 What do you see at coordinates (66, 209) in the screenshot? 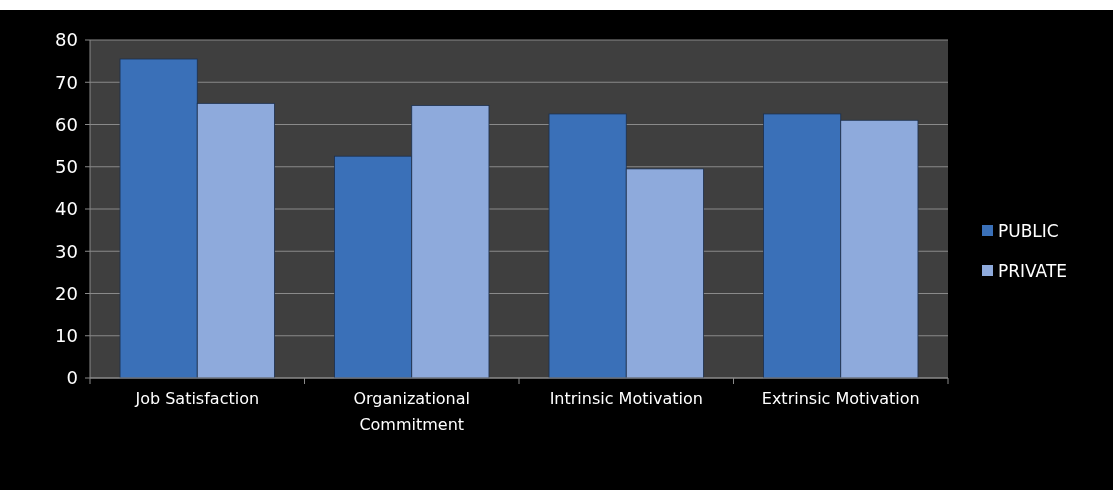
I see `y-tick-label: 40` at bounding box center [66, 209].